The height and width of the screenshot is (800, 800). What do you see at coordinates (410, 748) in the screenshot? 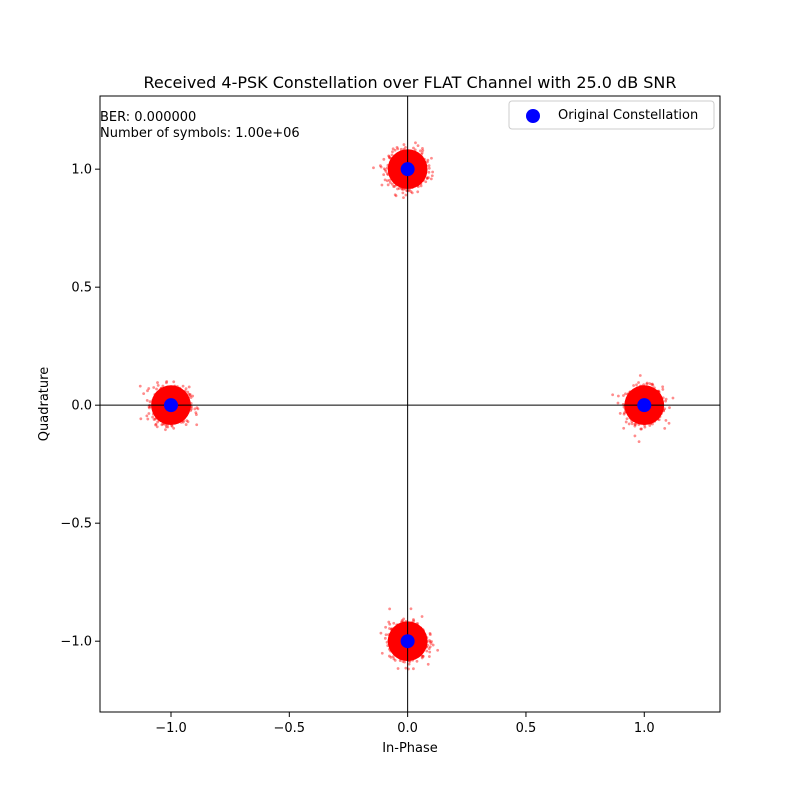
I see `x-axis-label: In-Phase` at bounding box center [410, 748].